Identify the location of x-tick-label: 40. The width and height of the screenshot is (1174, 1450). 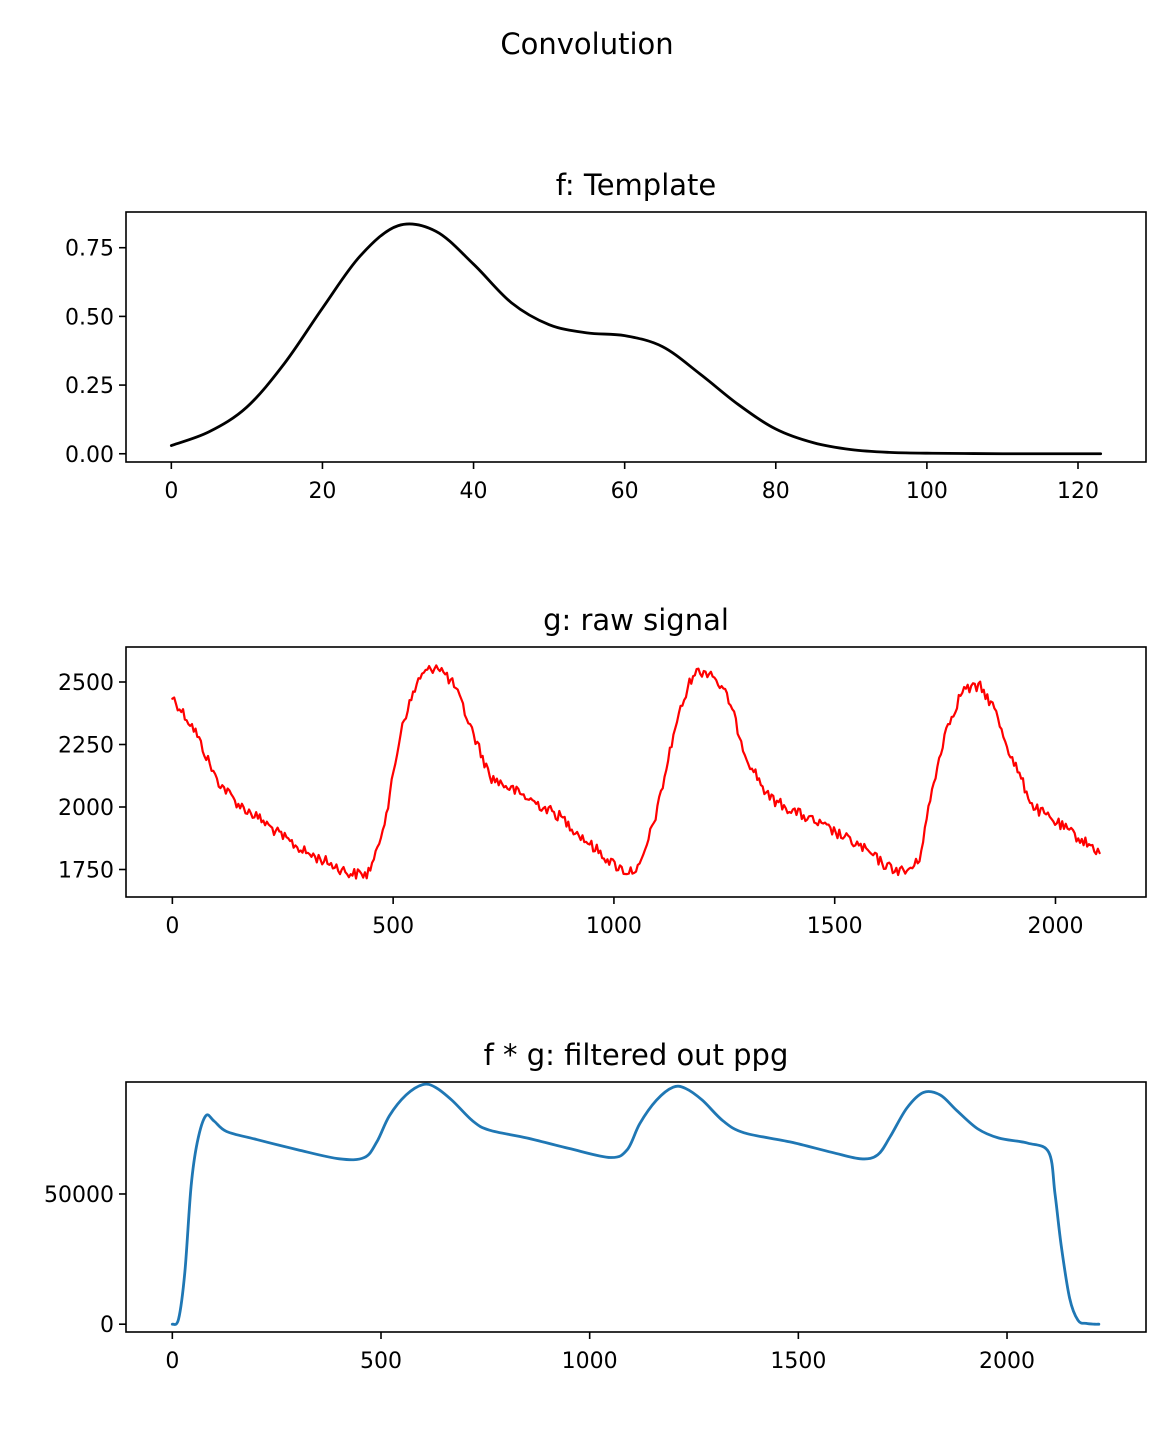
(474, 491).